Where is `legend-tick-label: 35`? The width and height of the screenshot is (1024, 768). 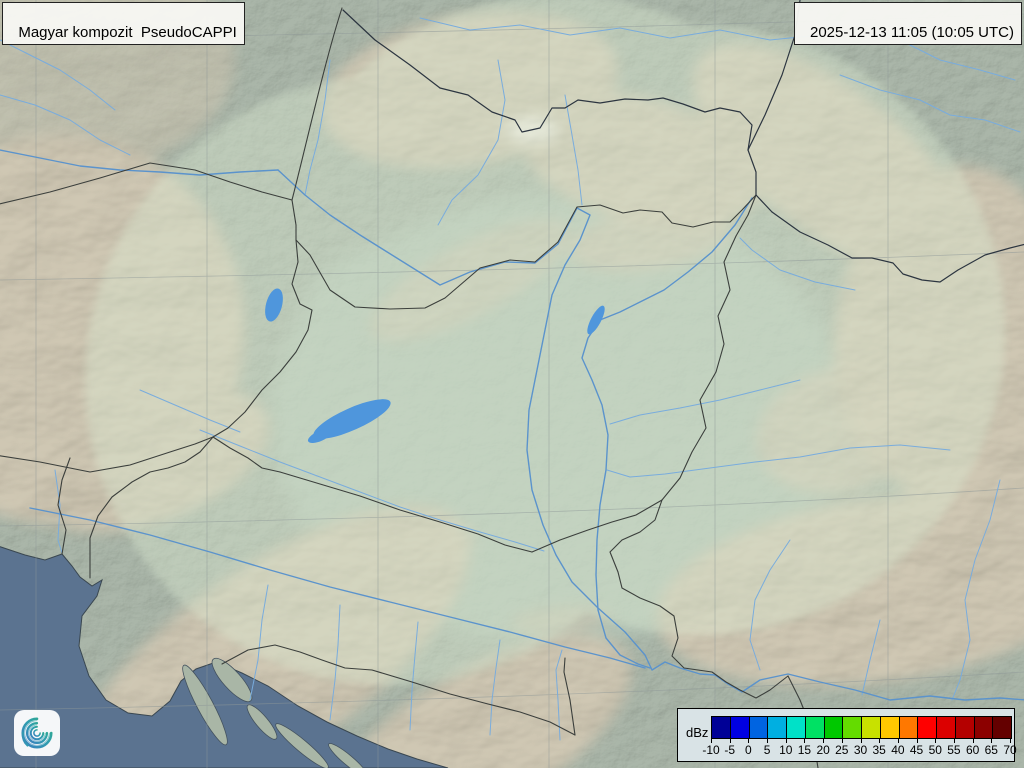 legend-tick-label: 35 is located at coordinates (879, 750).